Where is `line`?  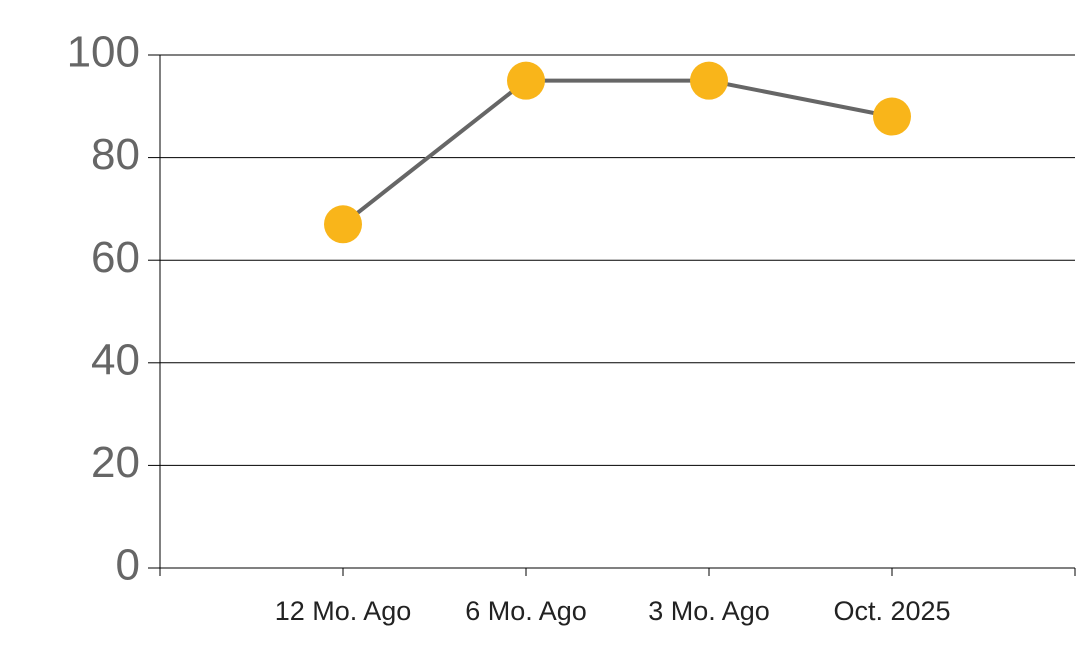 line is located at coordinates (617, 152).